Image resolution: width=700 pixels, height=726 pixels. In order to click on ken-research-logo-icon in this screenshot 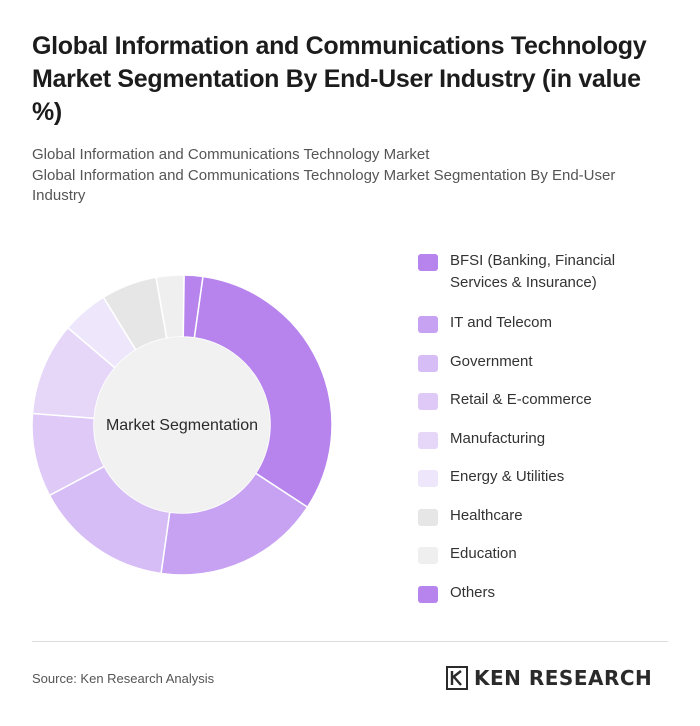, I will do `click(457, 678)`.